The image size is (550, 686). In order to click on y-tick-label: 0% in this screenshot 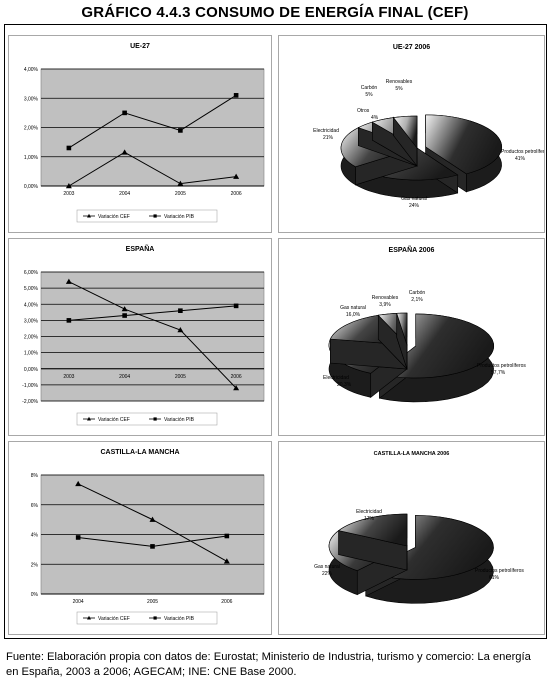, I will do `click(35, 595)`.